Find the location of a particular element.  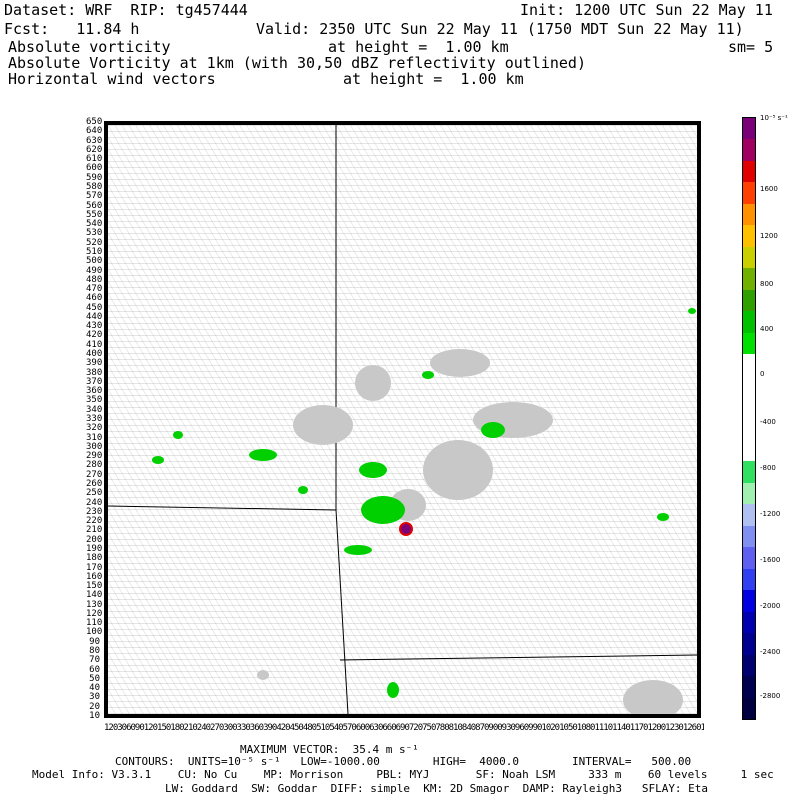

colorbar-tick-label: 400 is located at coordinates (767, 329).